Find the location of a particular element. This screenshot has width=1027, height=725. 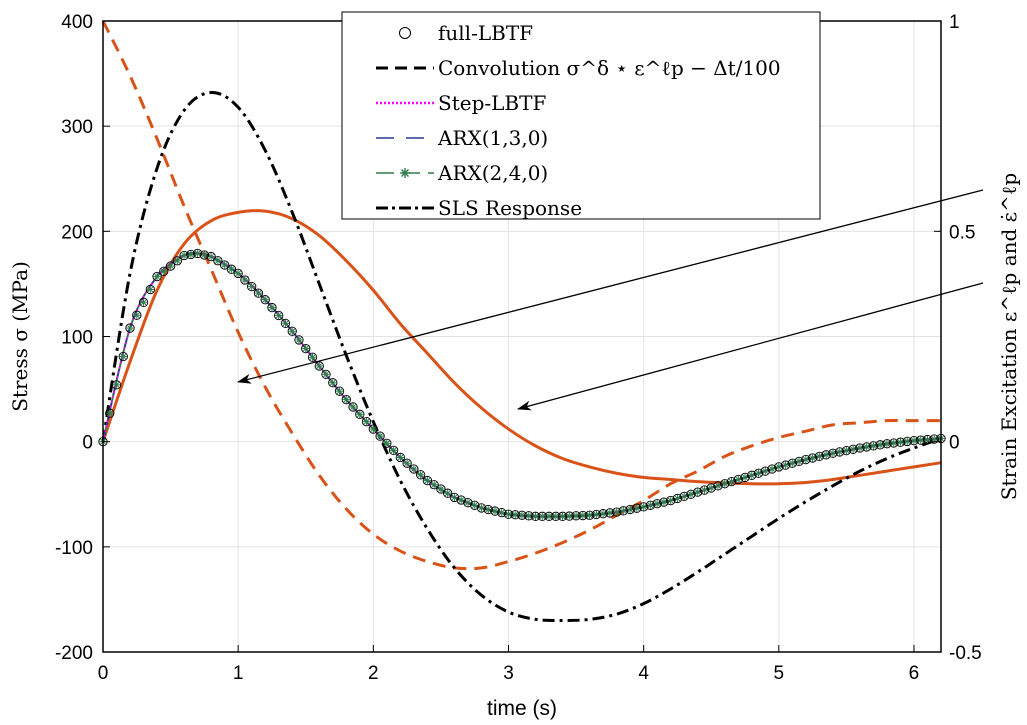

legend-label: Step-LBTF is located at coordinates (492, 103).